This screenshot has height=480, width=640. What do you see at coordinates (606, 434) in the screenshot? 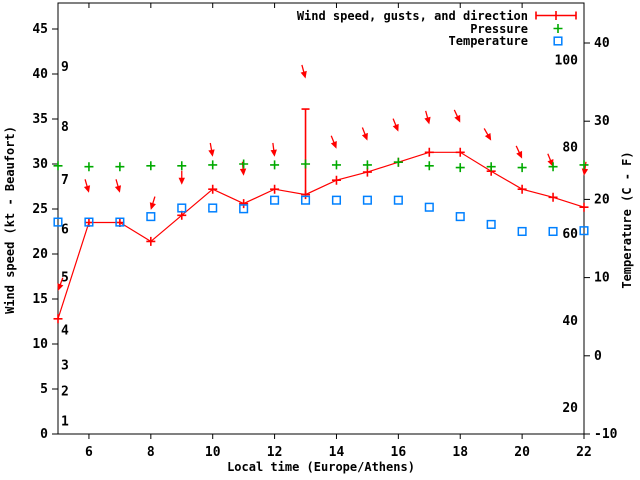
I see `y-right-tick-label: -10` at bounding box center [606, 434].